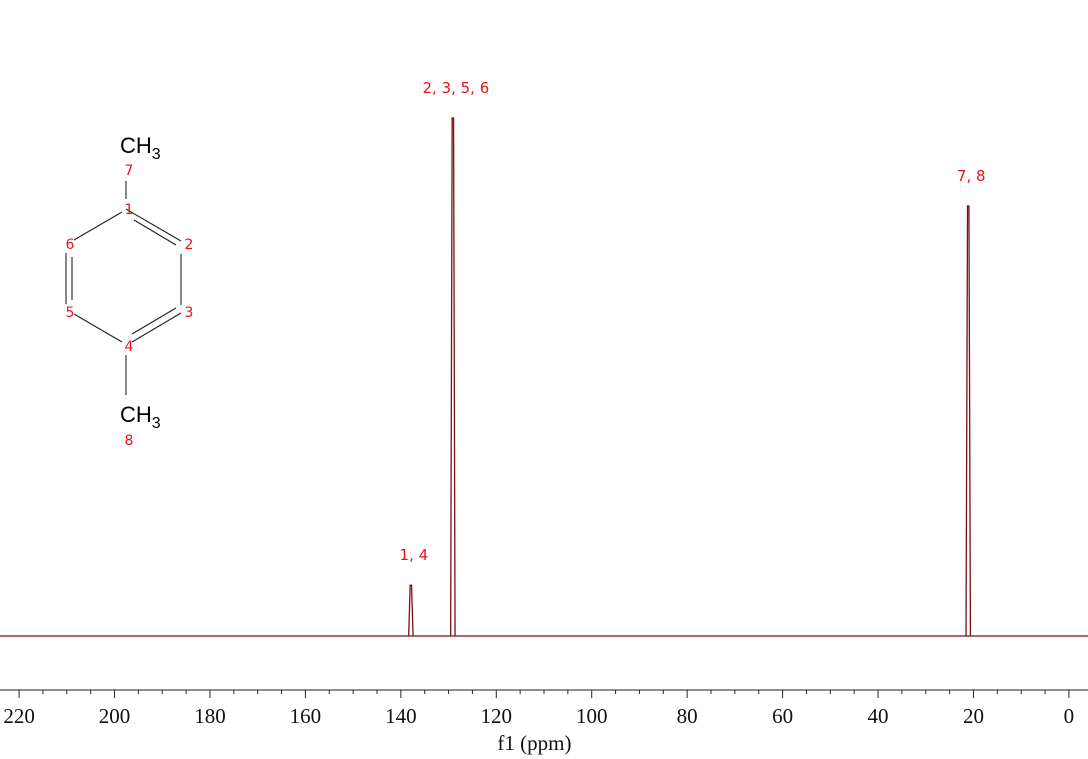 The image size is (1088, 759). I want to click on x-tick-label: 40, so click(878, 716).